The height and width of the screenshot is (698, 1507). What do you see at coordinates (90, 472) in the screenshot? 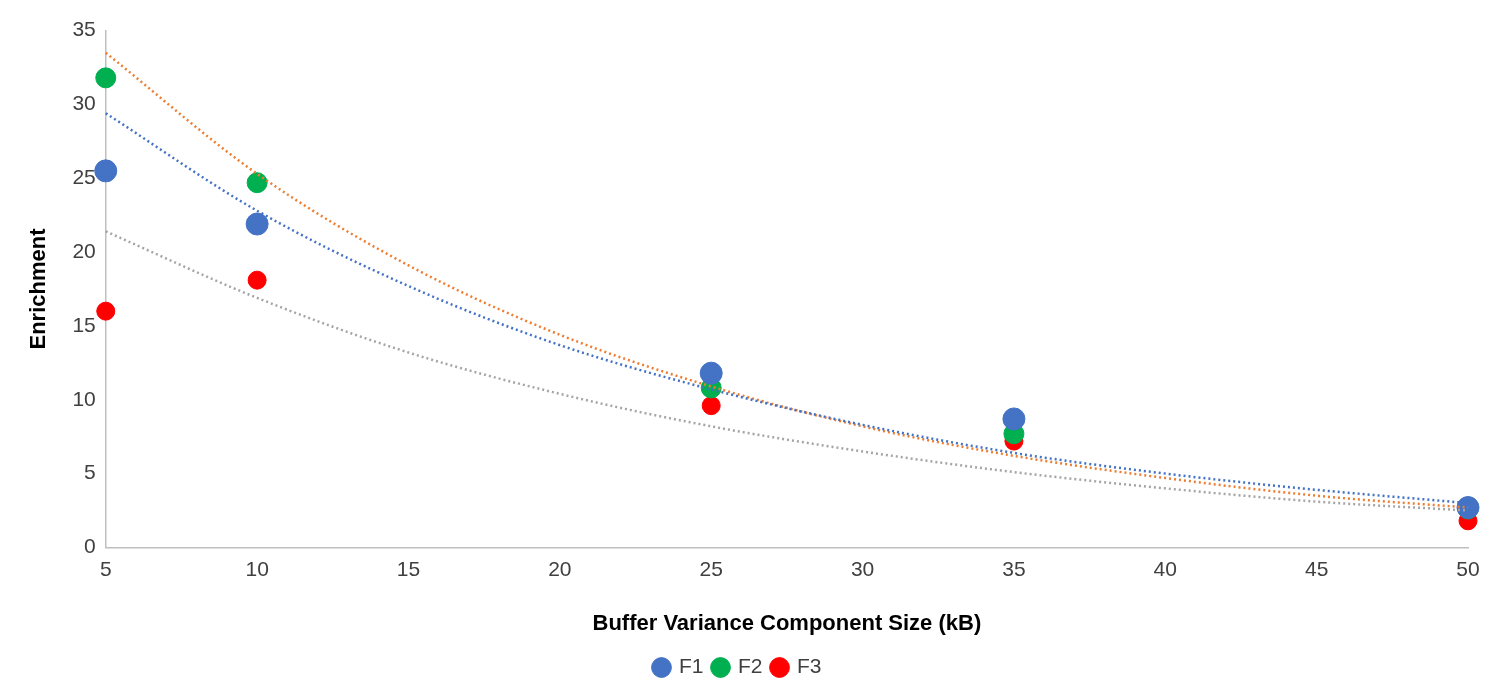
I see `y-tick-label: 5` at bounding box center [90, 472].